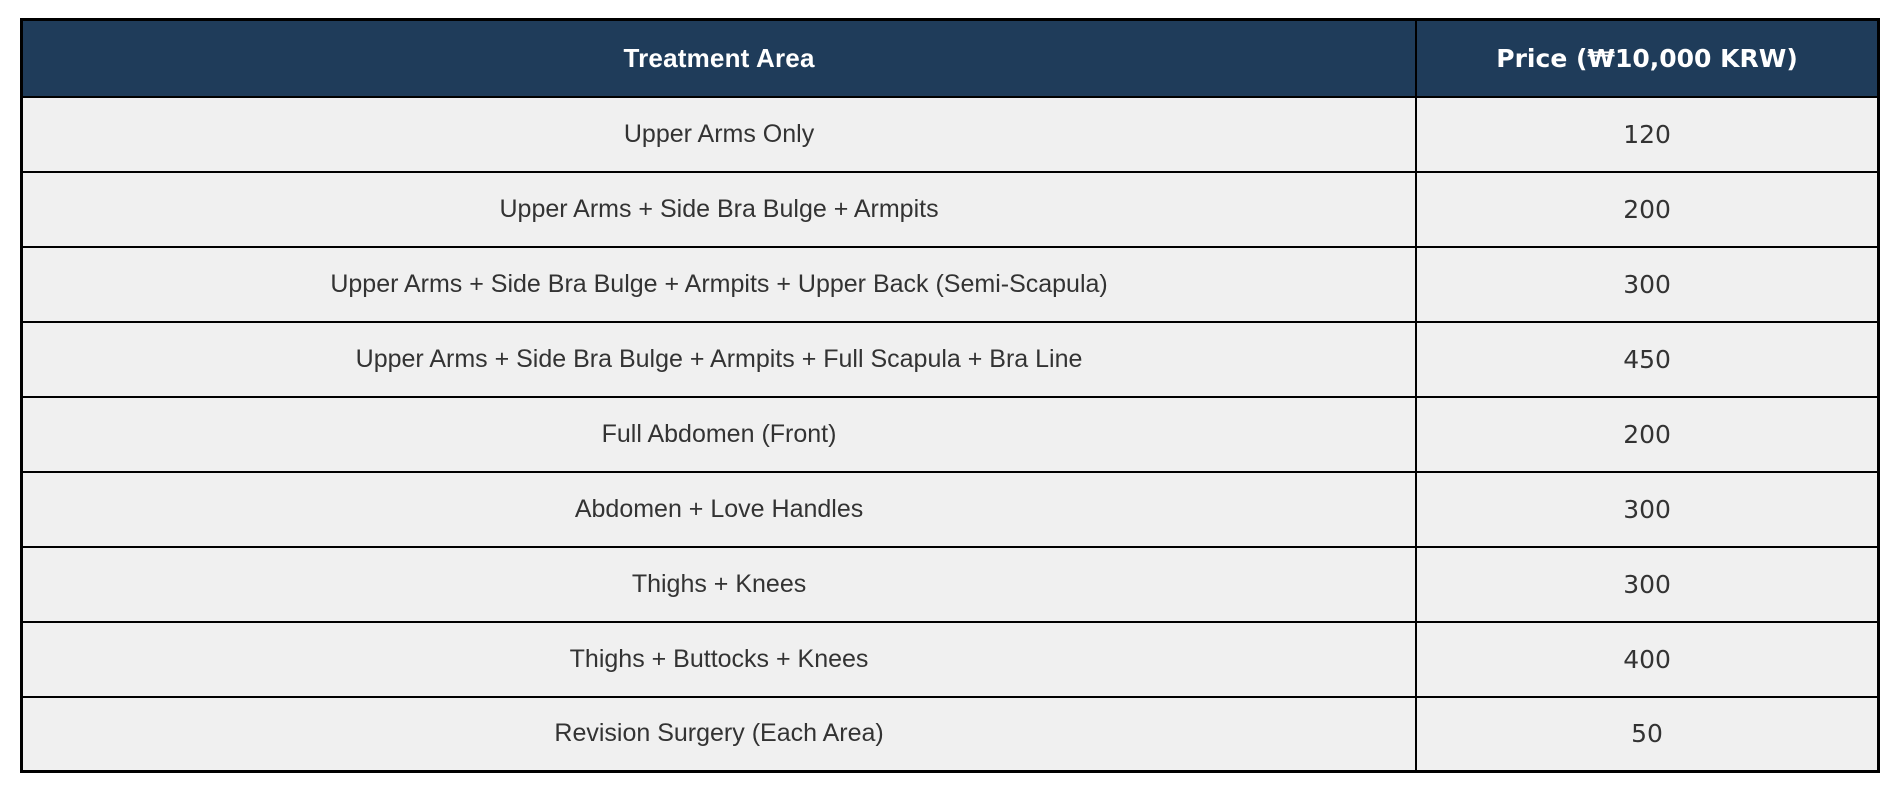 The image size is (1900, 810). I want to click on table-row: Abdomen + Love Handles 300, so click(950, 509).